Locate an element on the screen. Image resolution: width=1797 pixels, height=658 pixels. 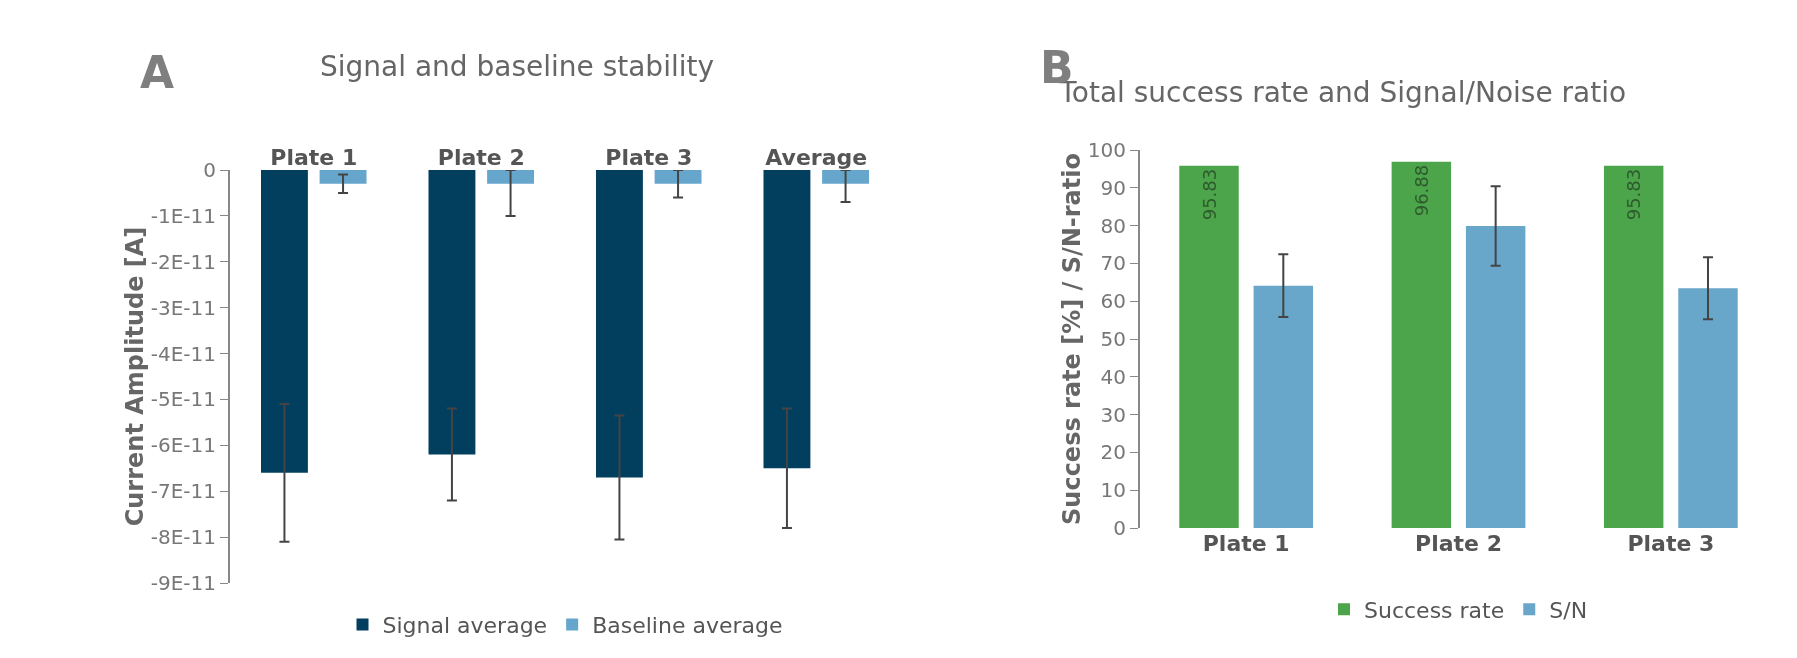
y-tick-label: 90 is located at coordinates (1113, 187).